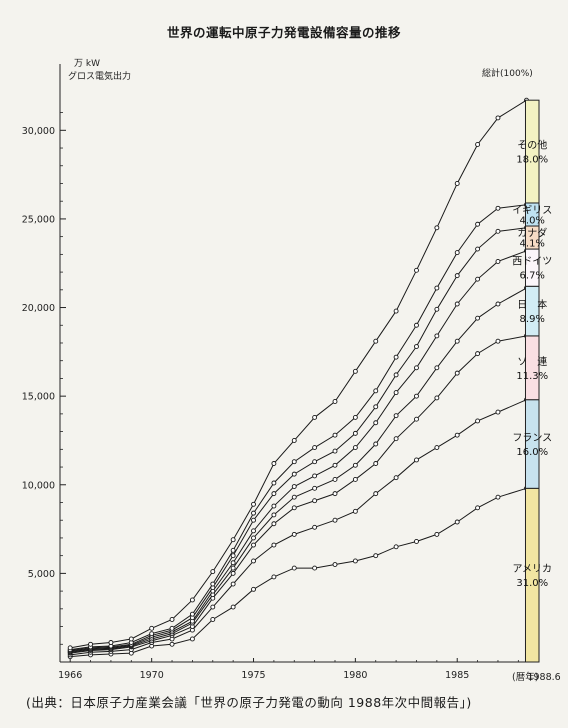 Image resolution: width=568 pixels, height=728 pixels. Describe the element at coordinates (532, 319) in the screenshot. I see `stack-percent: 8.9%` at that location.